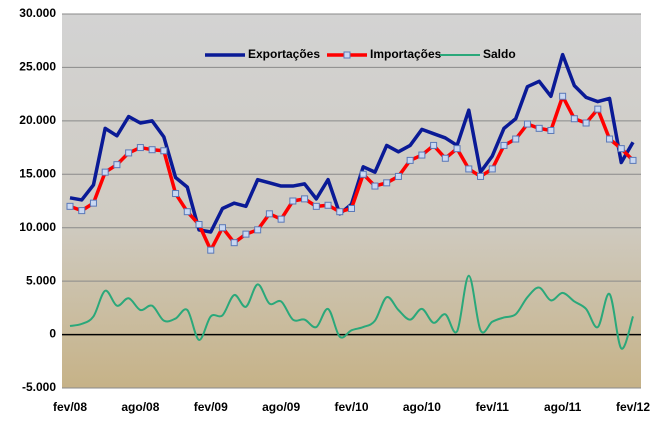 This screenshot has height=421, width=653. I want to click on x-tick-label: ago/09, so click(281, 407).